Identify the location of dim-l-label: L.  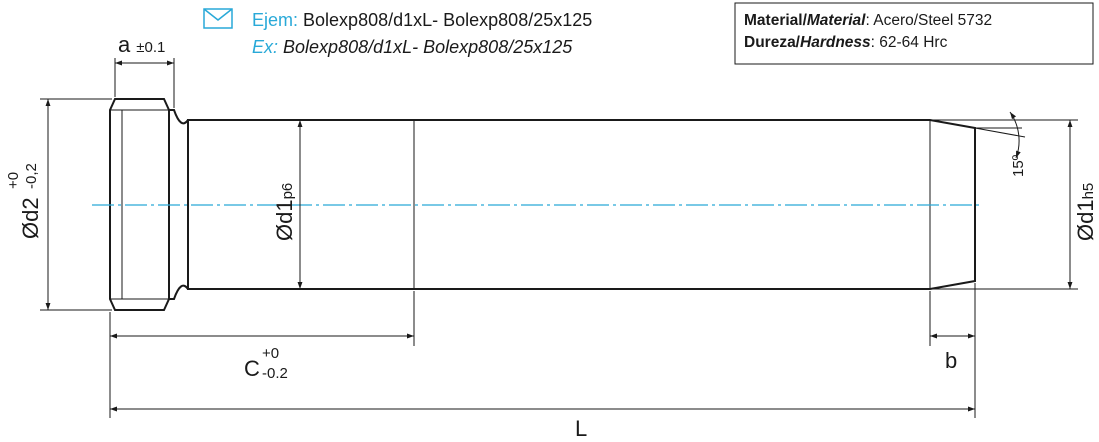
(581, 428).